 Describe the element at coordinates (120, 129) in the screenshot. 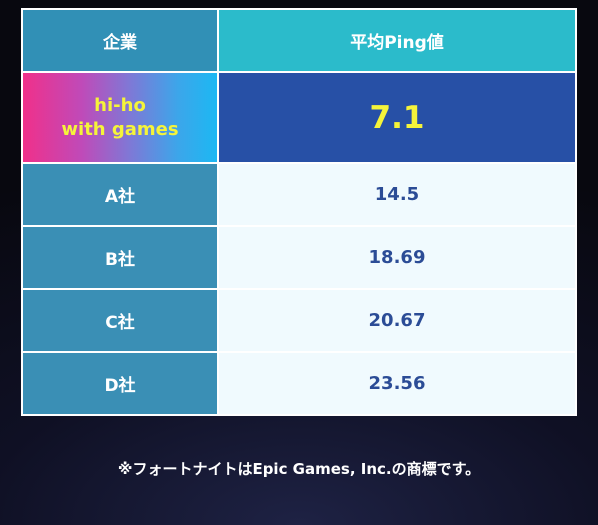

I see `highlight-company-line2: with games` at that location.